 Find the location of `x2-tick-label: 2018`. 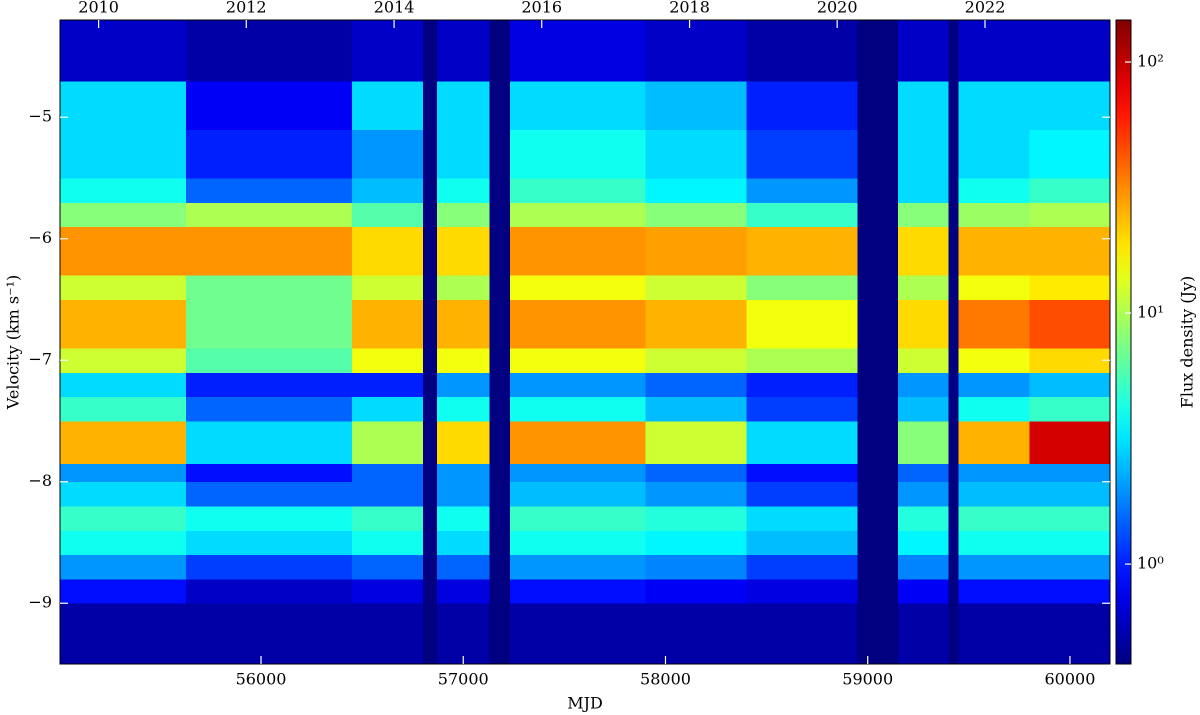

x2-tick-label: 2018 is located at coordinates (689, 8).